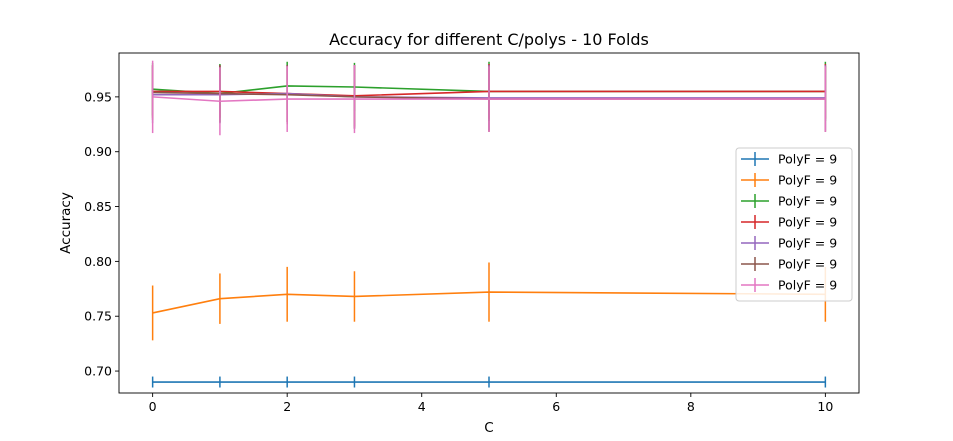  I want to click on y-tick-label: 0.70, so click(98, 371).